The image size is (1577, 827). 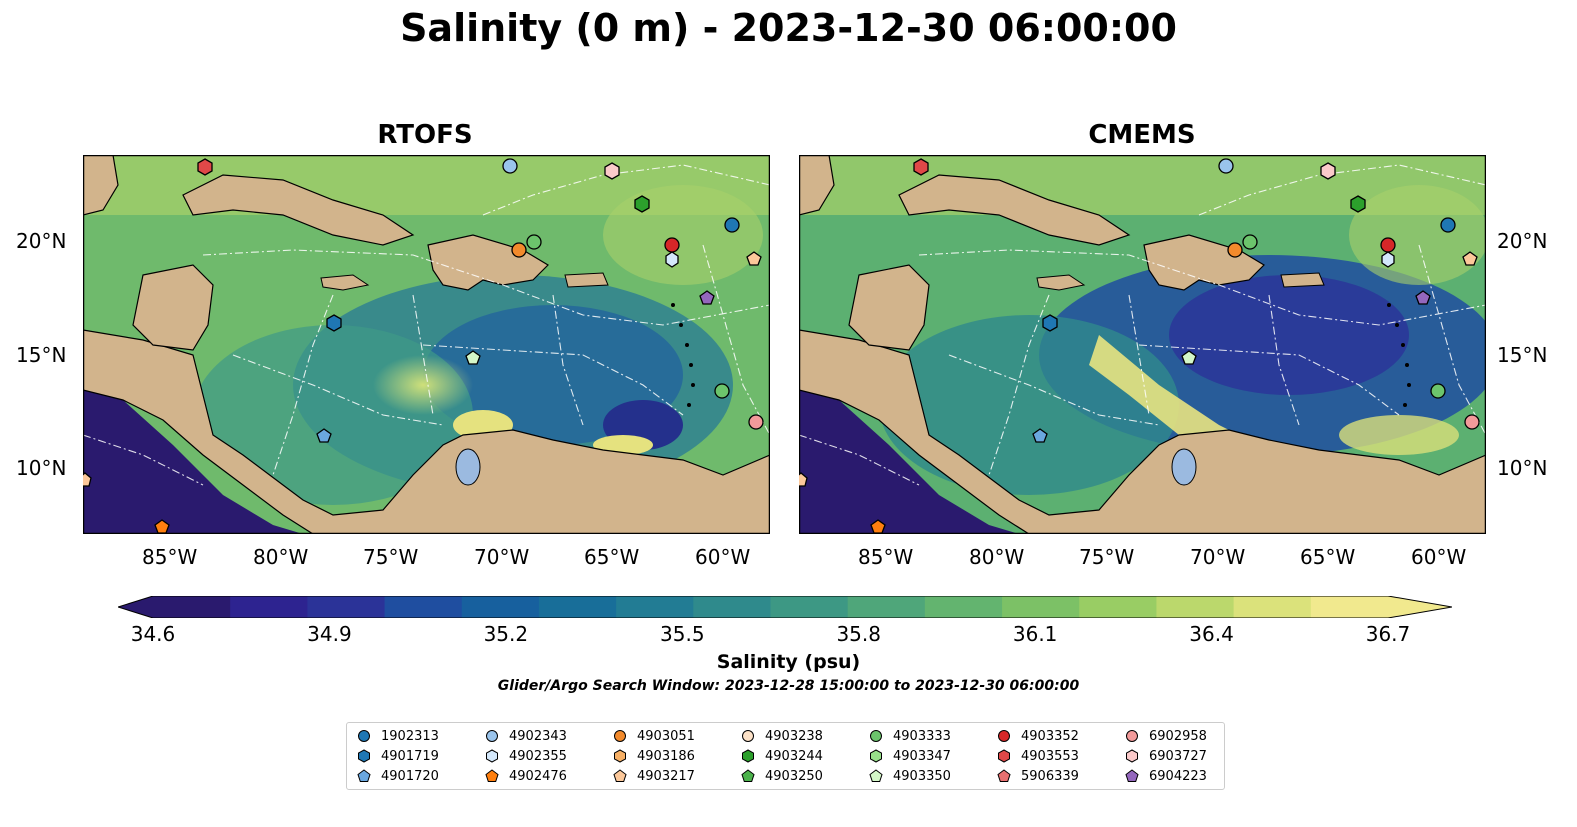 I want to click on legend-item: 4901720, so click(x=398, y=776).